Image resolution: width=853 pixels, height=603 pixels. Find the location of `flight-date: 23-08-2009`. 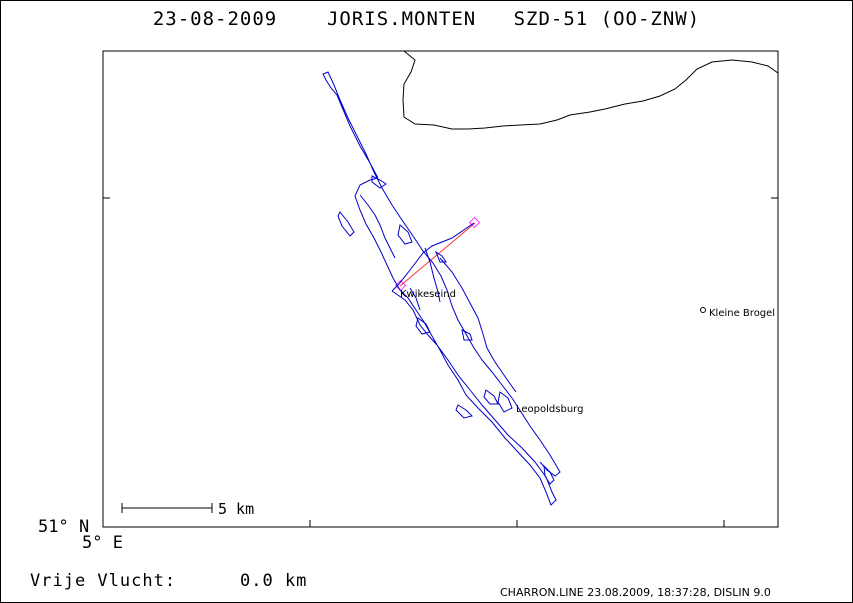

flight-date: 23-08-2009 is located at coordinates (215, 19).